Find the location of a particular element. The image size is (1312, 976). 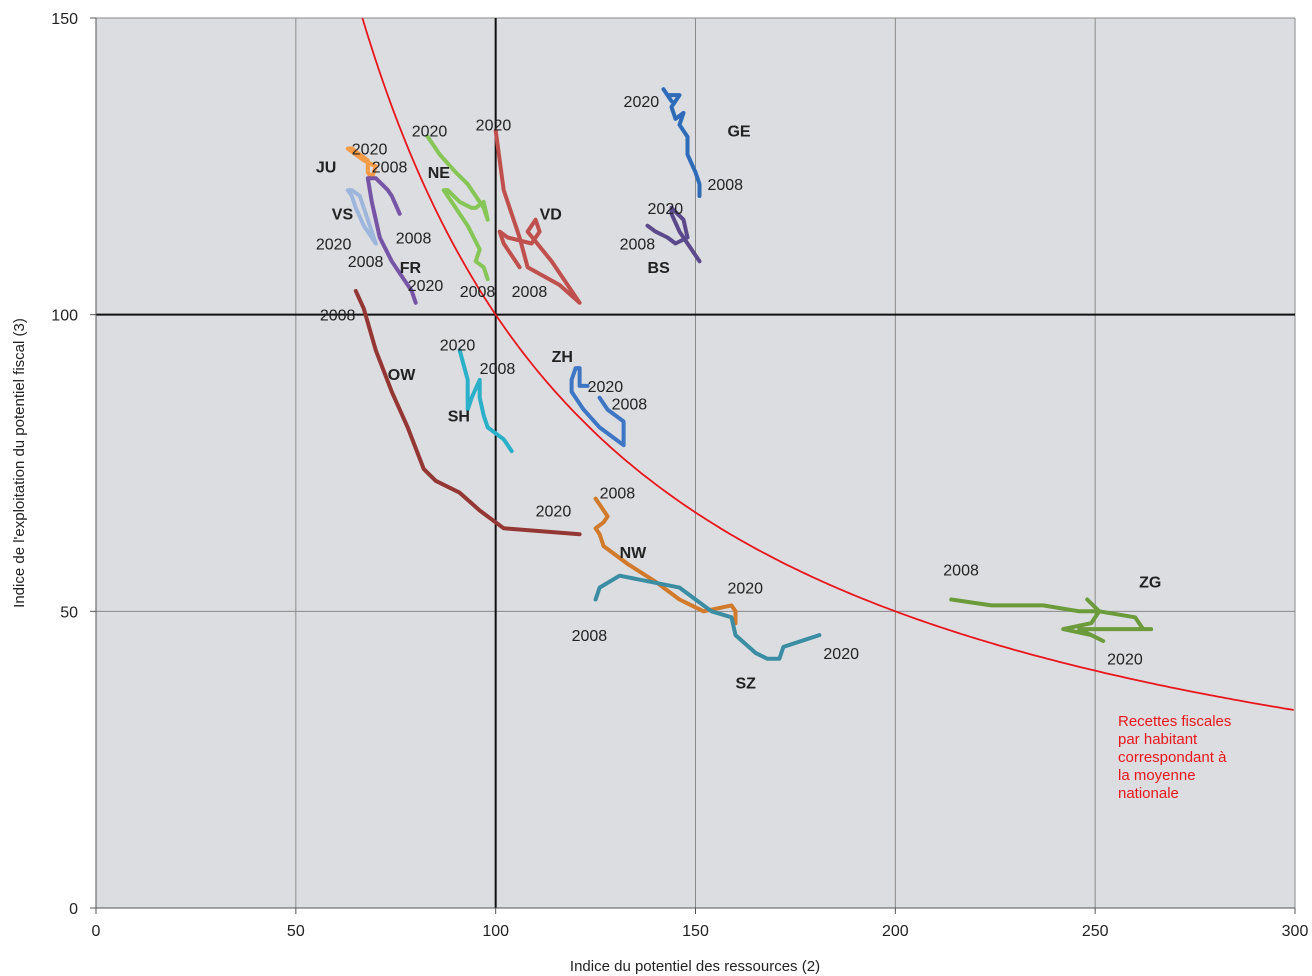

canton-label-fr: FR is located at coordinates (411, 268).